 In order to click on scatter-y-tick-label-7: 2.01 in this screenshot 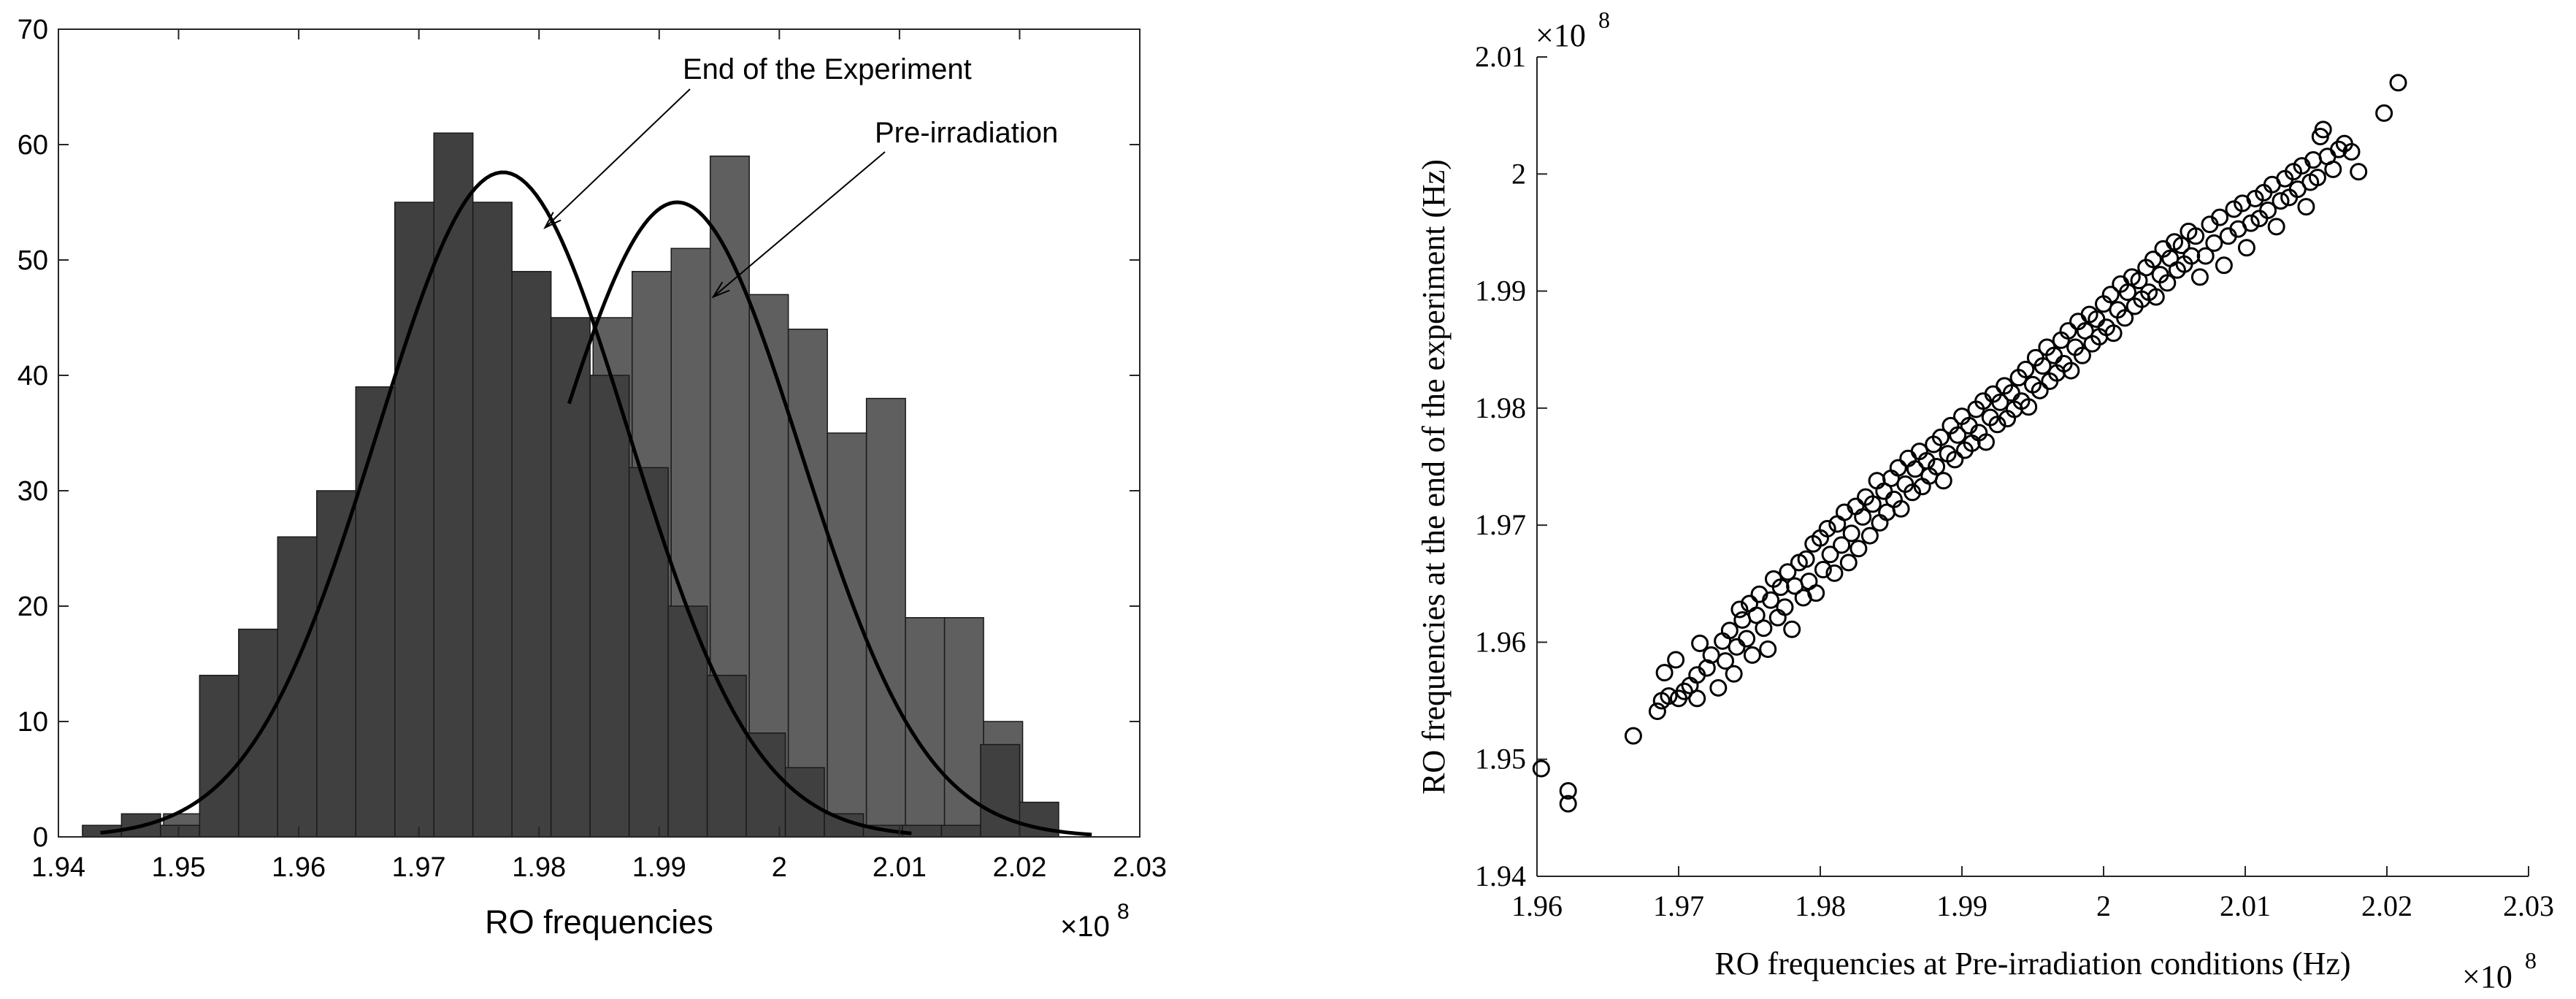, I will do `click(1501, 56)`.